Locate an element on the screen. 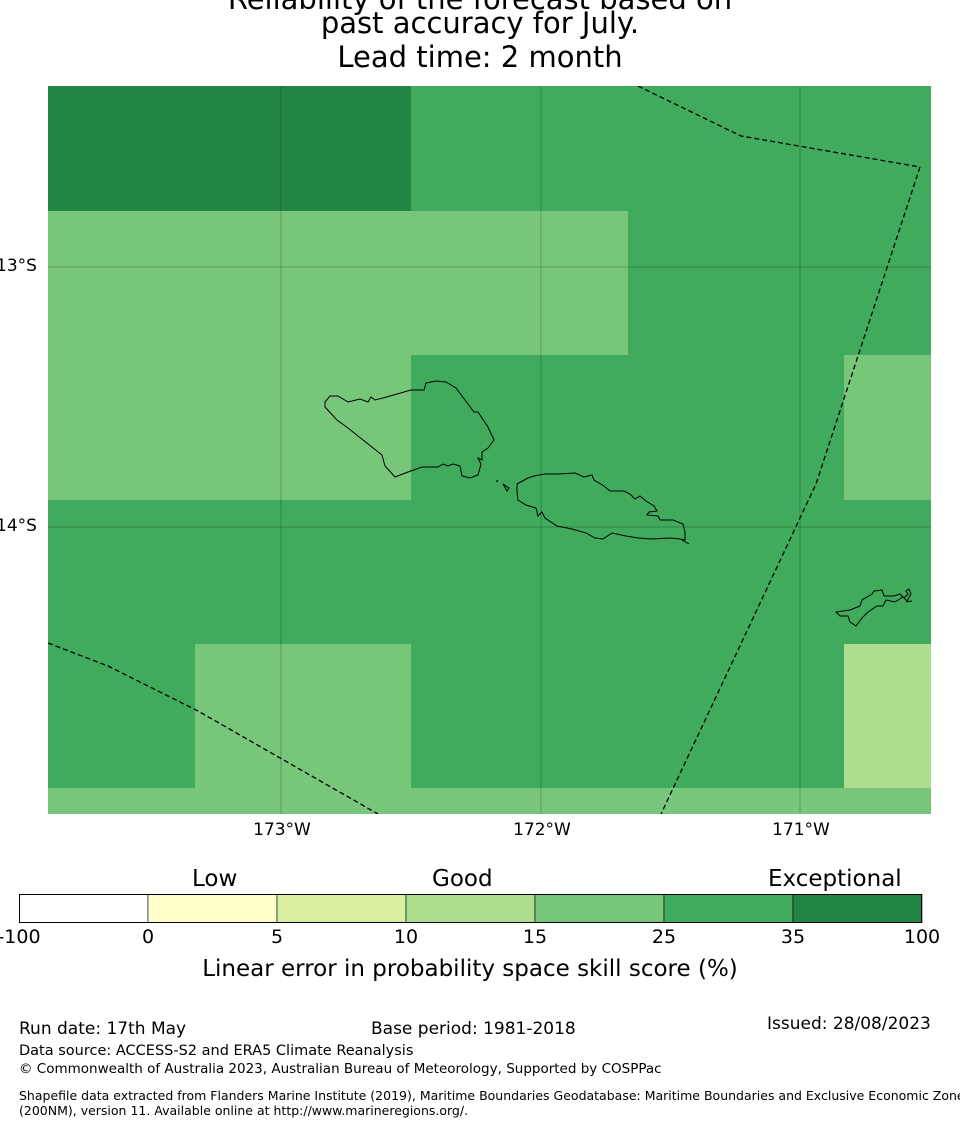  island-tutuila is located at coordinates (873, 607).